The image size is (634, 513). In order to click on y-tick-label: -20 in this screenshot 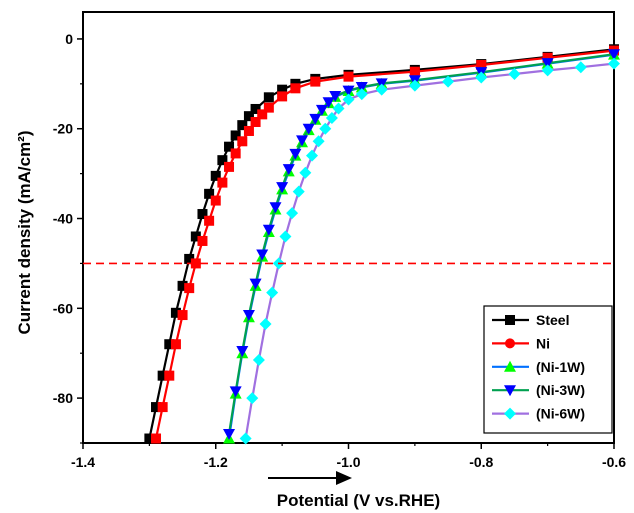, I will do `click(63, 129)`.